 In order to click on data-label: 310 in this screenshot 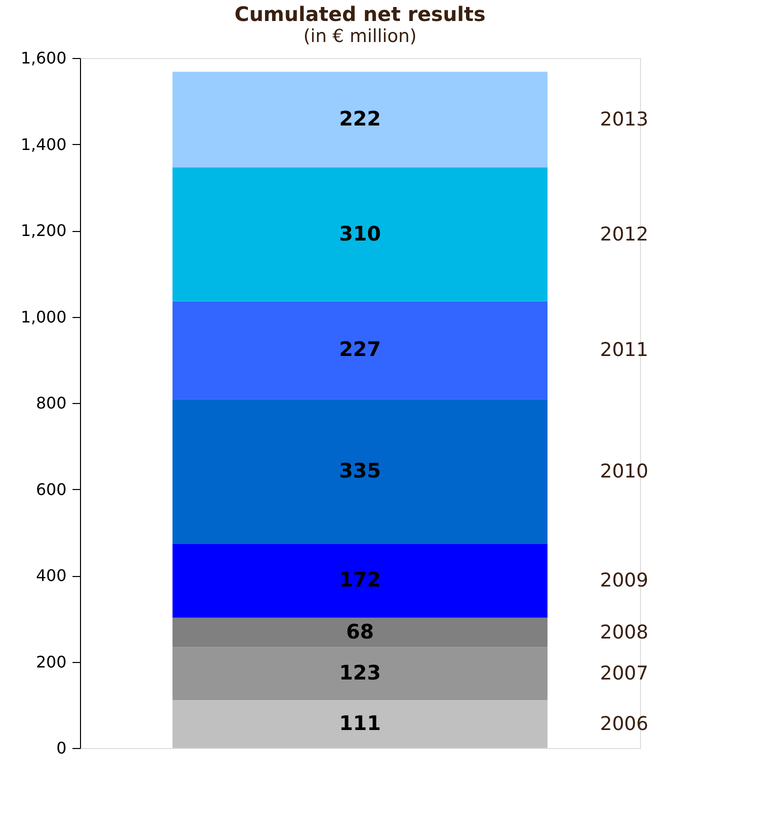, I will do `click(360, 233)`.